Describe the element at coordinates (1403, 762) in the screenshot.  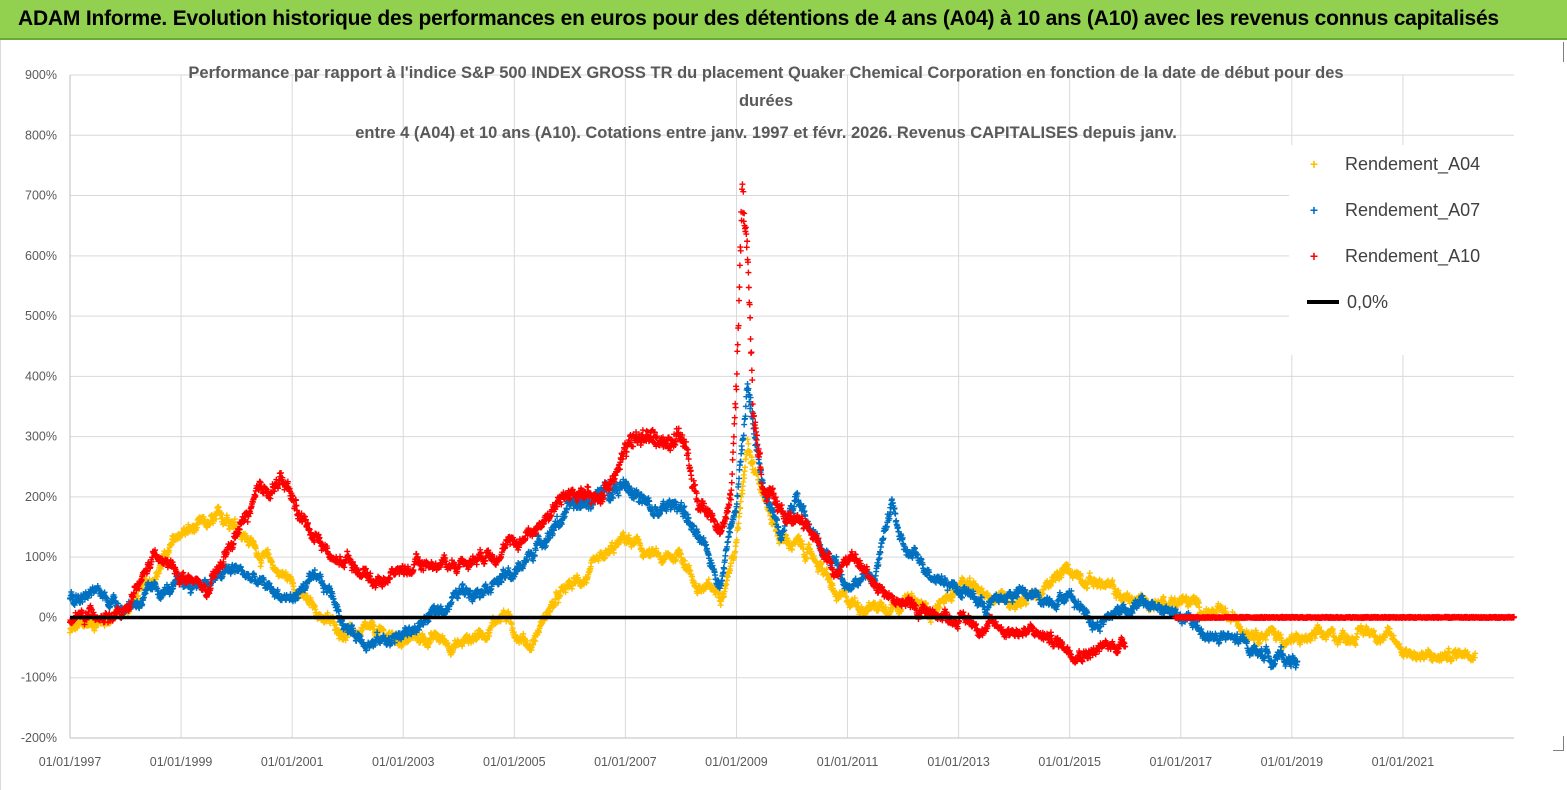
I see `x-tick-label: 01/01/2021` at that location.